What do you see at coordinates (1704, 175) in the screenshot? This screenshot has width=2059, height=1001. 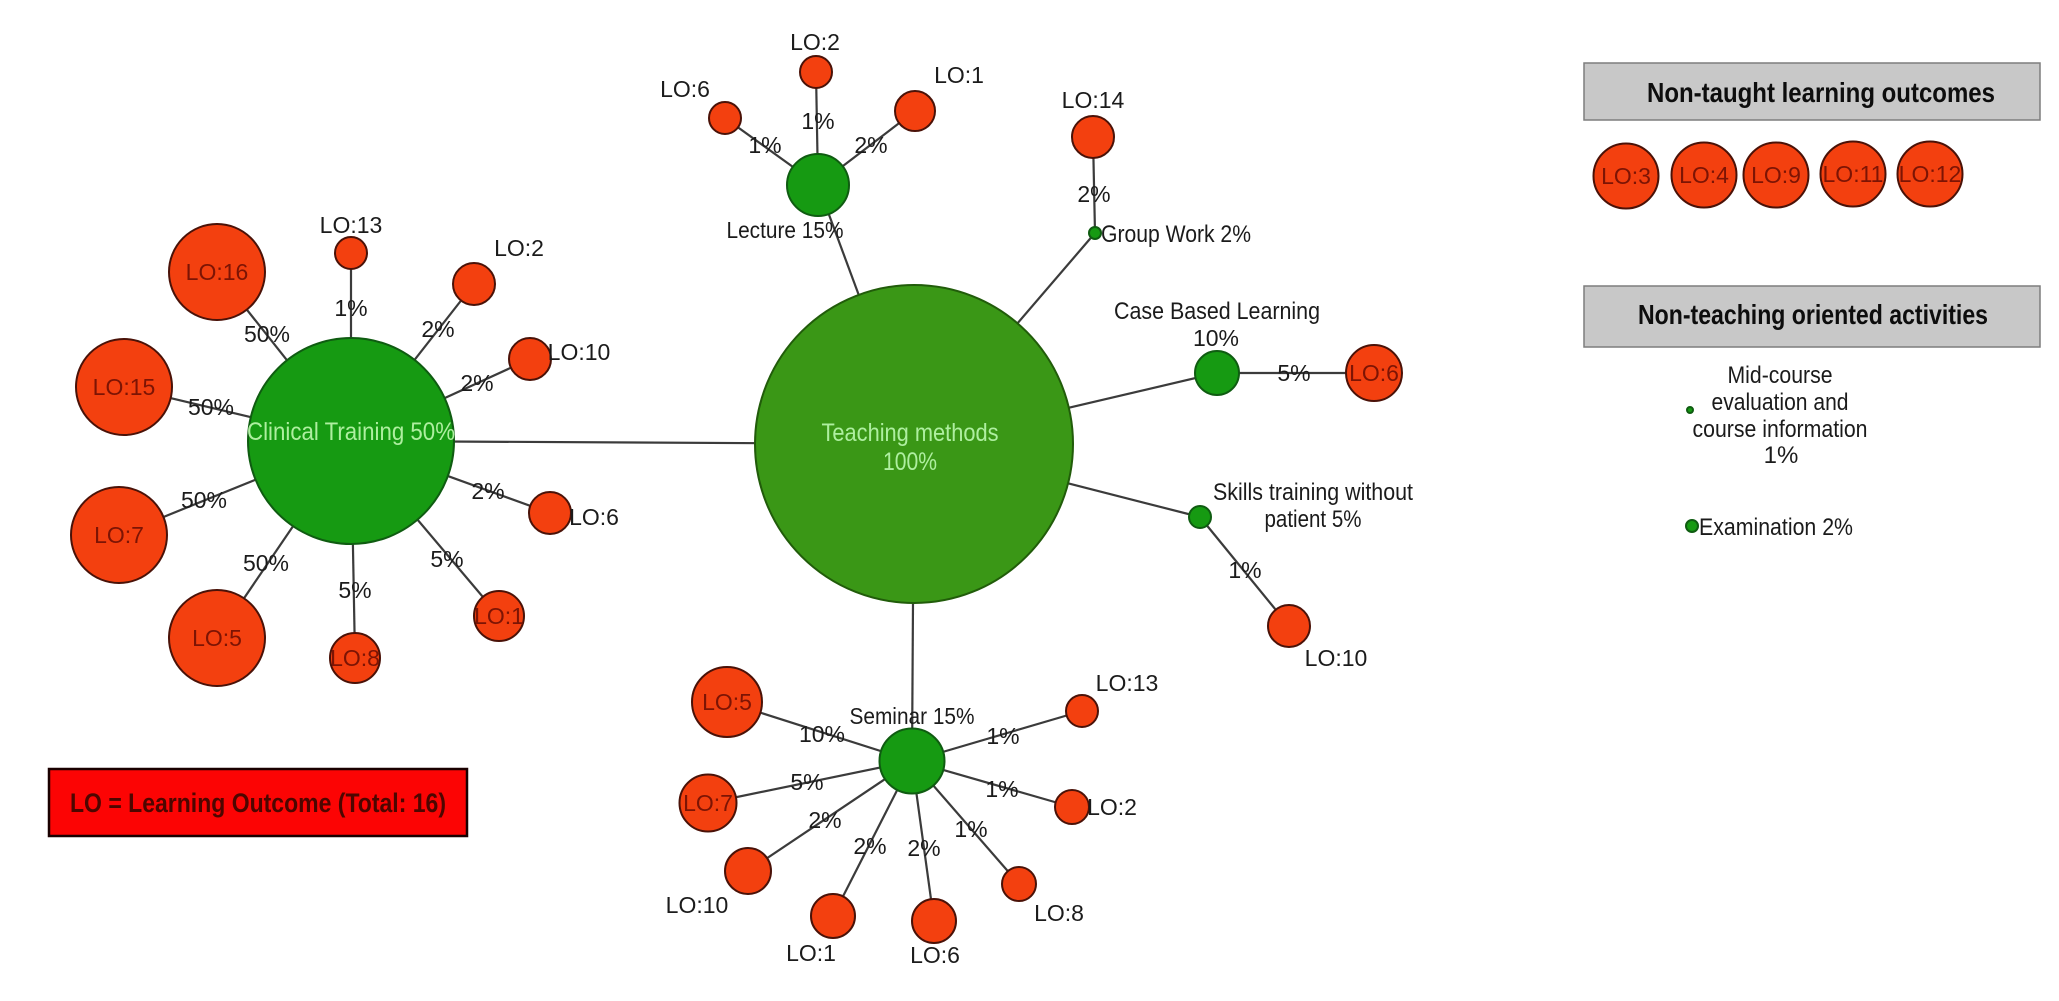 I see `svg-text: LO:4` at bounding box center [1704, 175].